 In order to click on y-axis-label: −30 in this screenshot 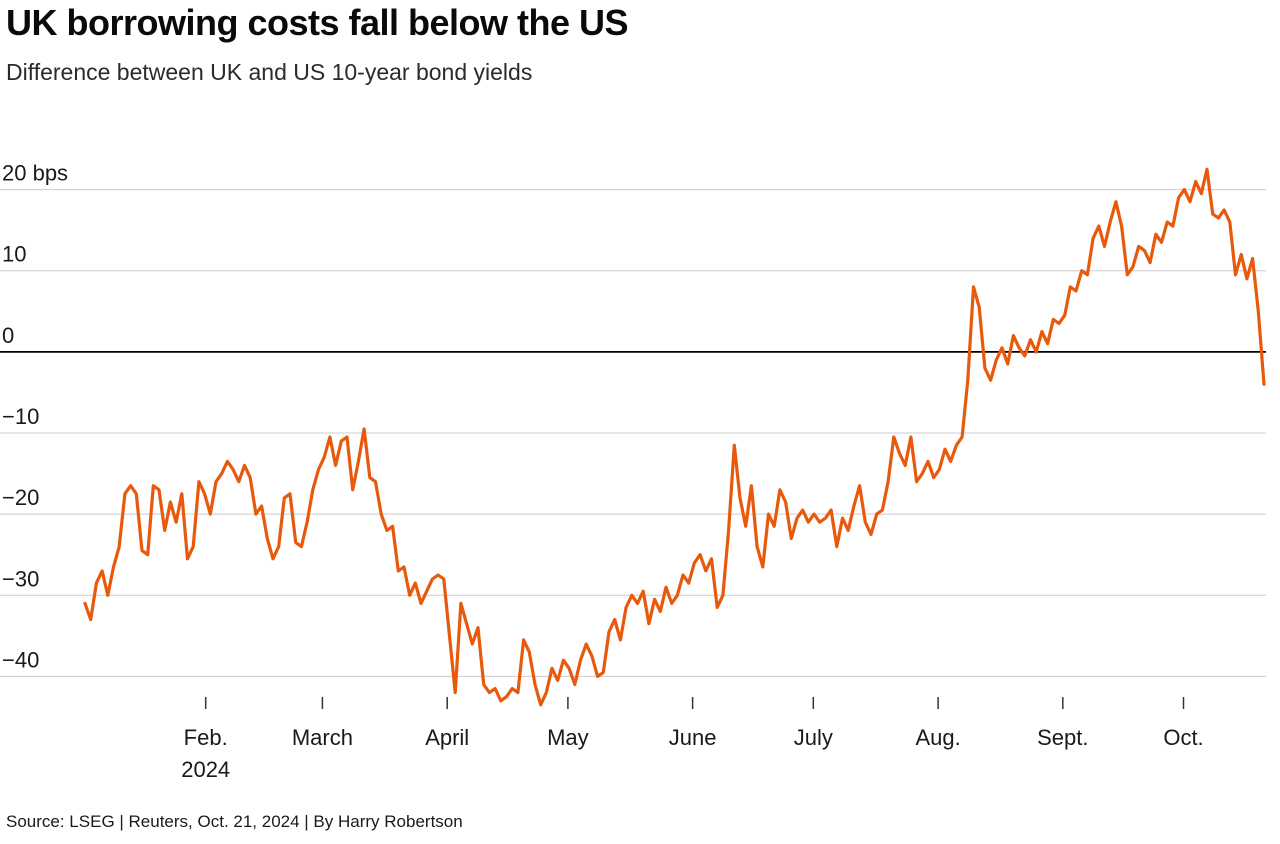, I will do `click(20, 578)`.